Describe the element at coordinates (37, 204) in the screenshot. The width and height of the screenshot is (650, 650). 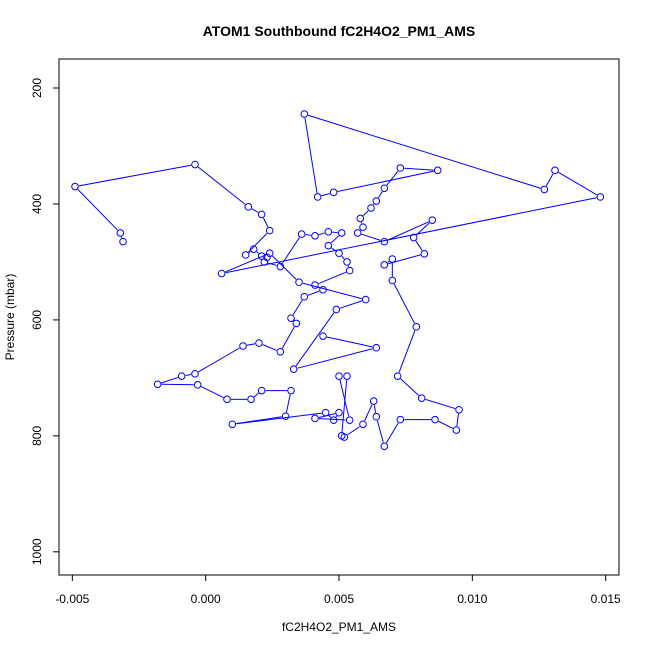
I see `y-tick-label: 400` at that location.